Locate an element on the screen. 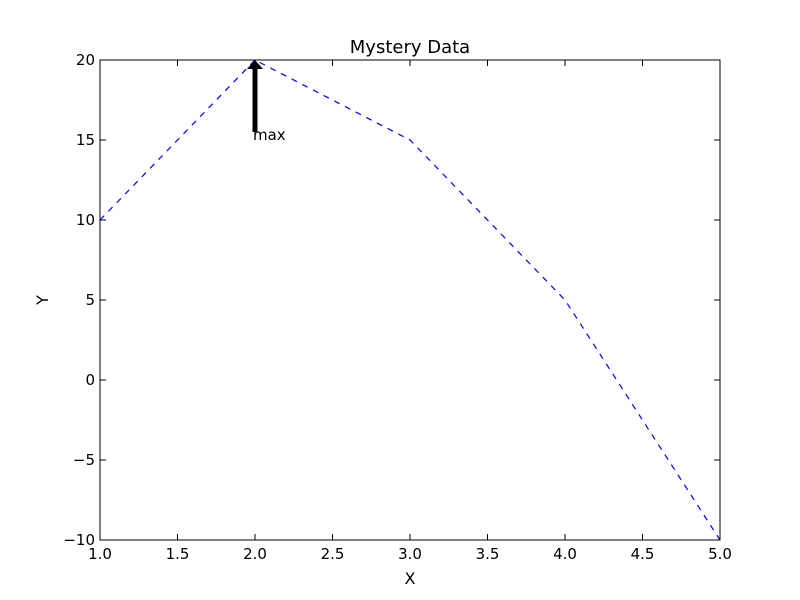 This screenshot has width=800, height=600. annotation-layer: max is located at coordinates (266, 102).